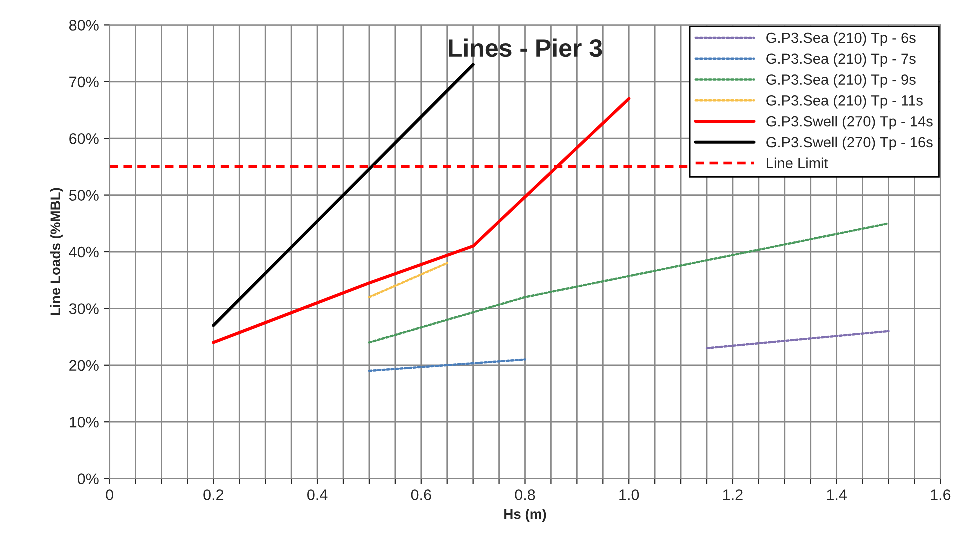 The height and width of the screenshot is (560, 955). Describe the element at coordinates (841, 39) in the screenshot. I see `legend-label: G.P3.Sea (210) Tp - 6s` at that location.